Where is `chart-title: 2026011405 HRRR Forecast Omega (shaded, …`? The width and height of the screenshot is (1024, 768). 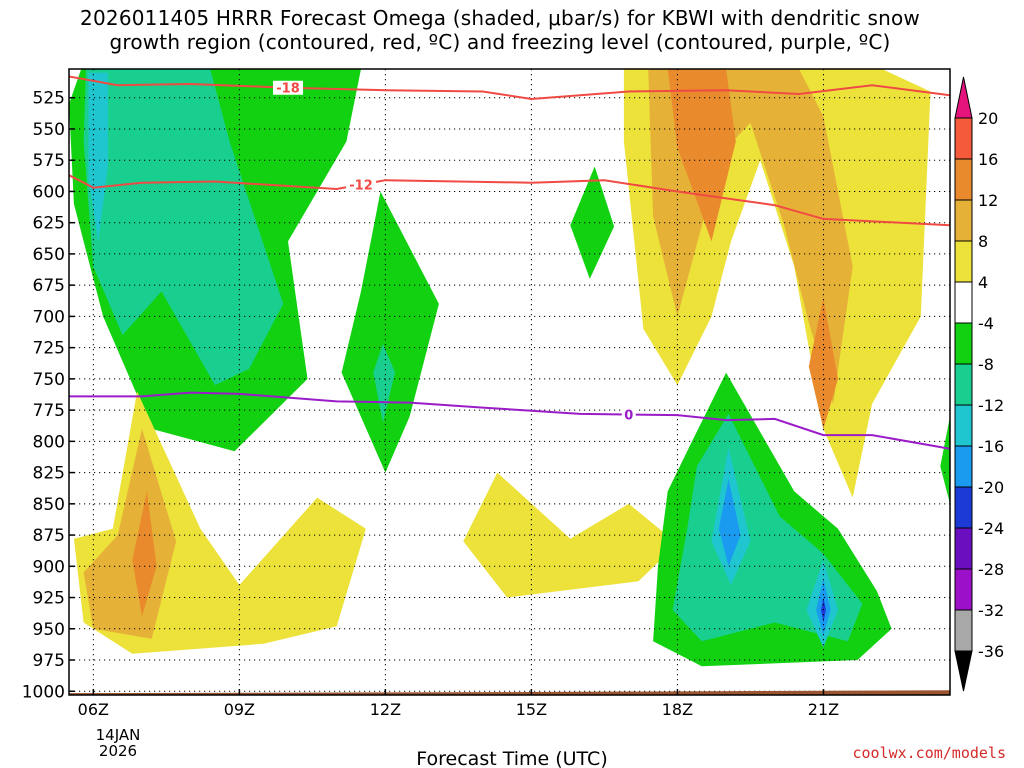 chart-title: 2026011405 HRRR Forecast Omega (shaded, … is located at coordinates (500, 30).